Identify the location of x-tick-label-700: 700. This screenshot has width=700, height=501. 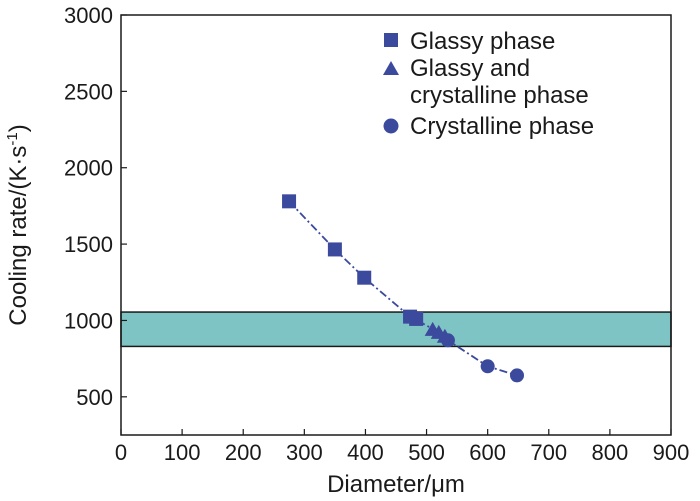
(548, 452).